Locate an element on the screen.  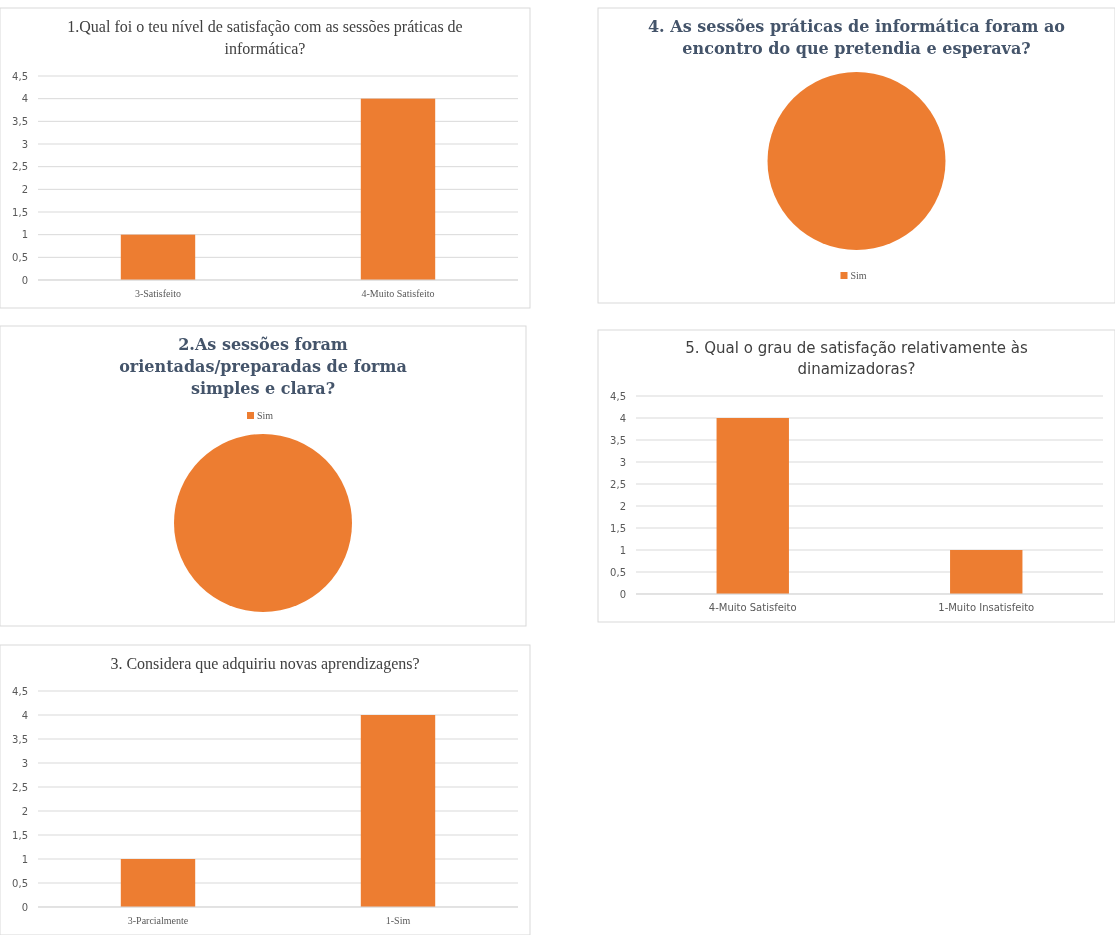
chart-title: 2.As sessões foram orientadas/preparadas de forma simples e clara? is located at coordinates (263, 366).